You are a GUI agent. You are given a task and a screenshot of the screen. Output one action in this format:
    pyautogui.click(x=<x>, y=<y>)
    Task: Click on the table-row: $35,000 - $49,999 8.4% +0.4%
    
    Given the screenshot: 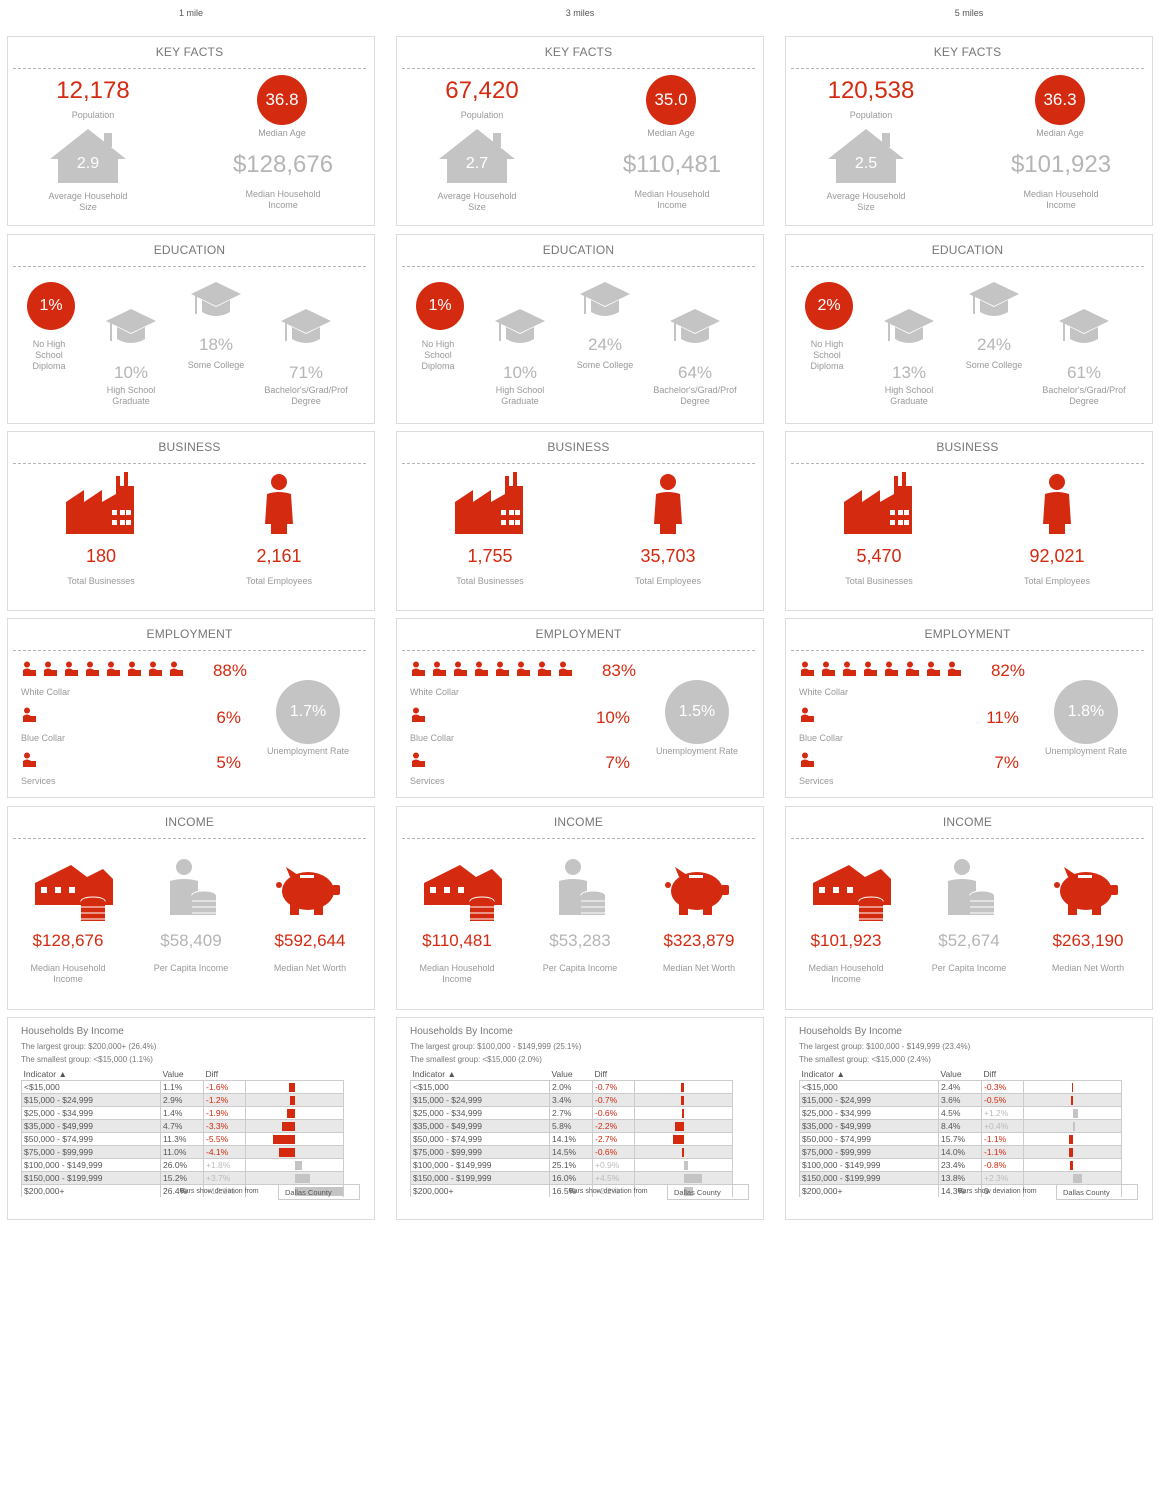 What is the action you would take?
    pyautogui.click(x=960, y=1125)
    